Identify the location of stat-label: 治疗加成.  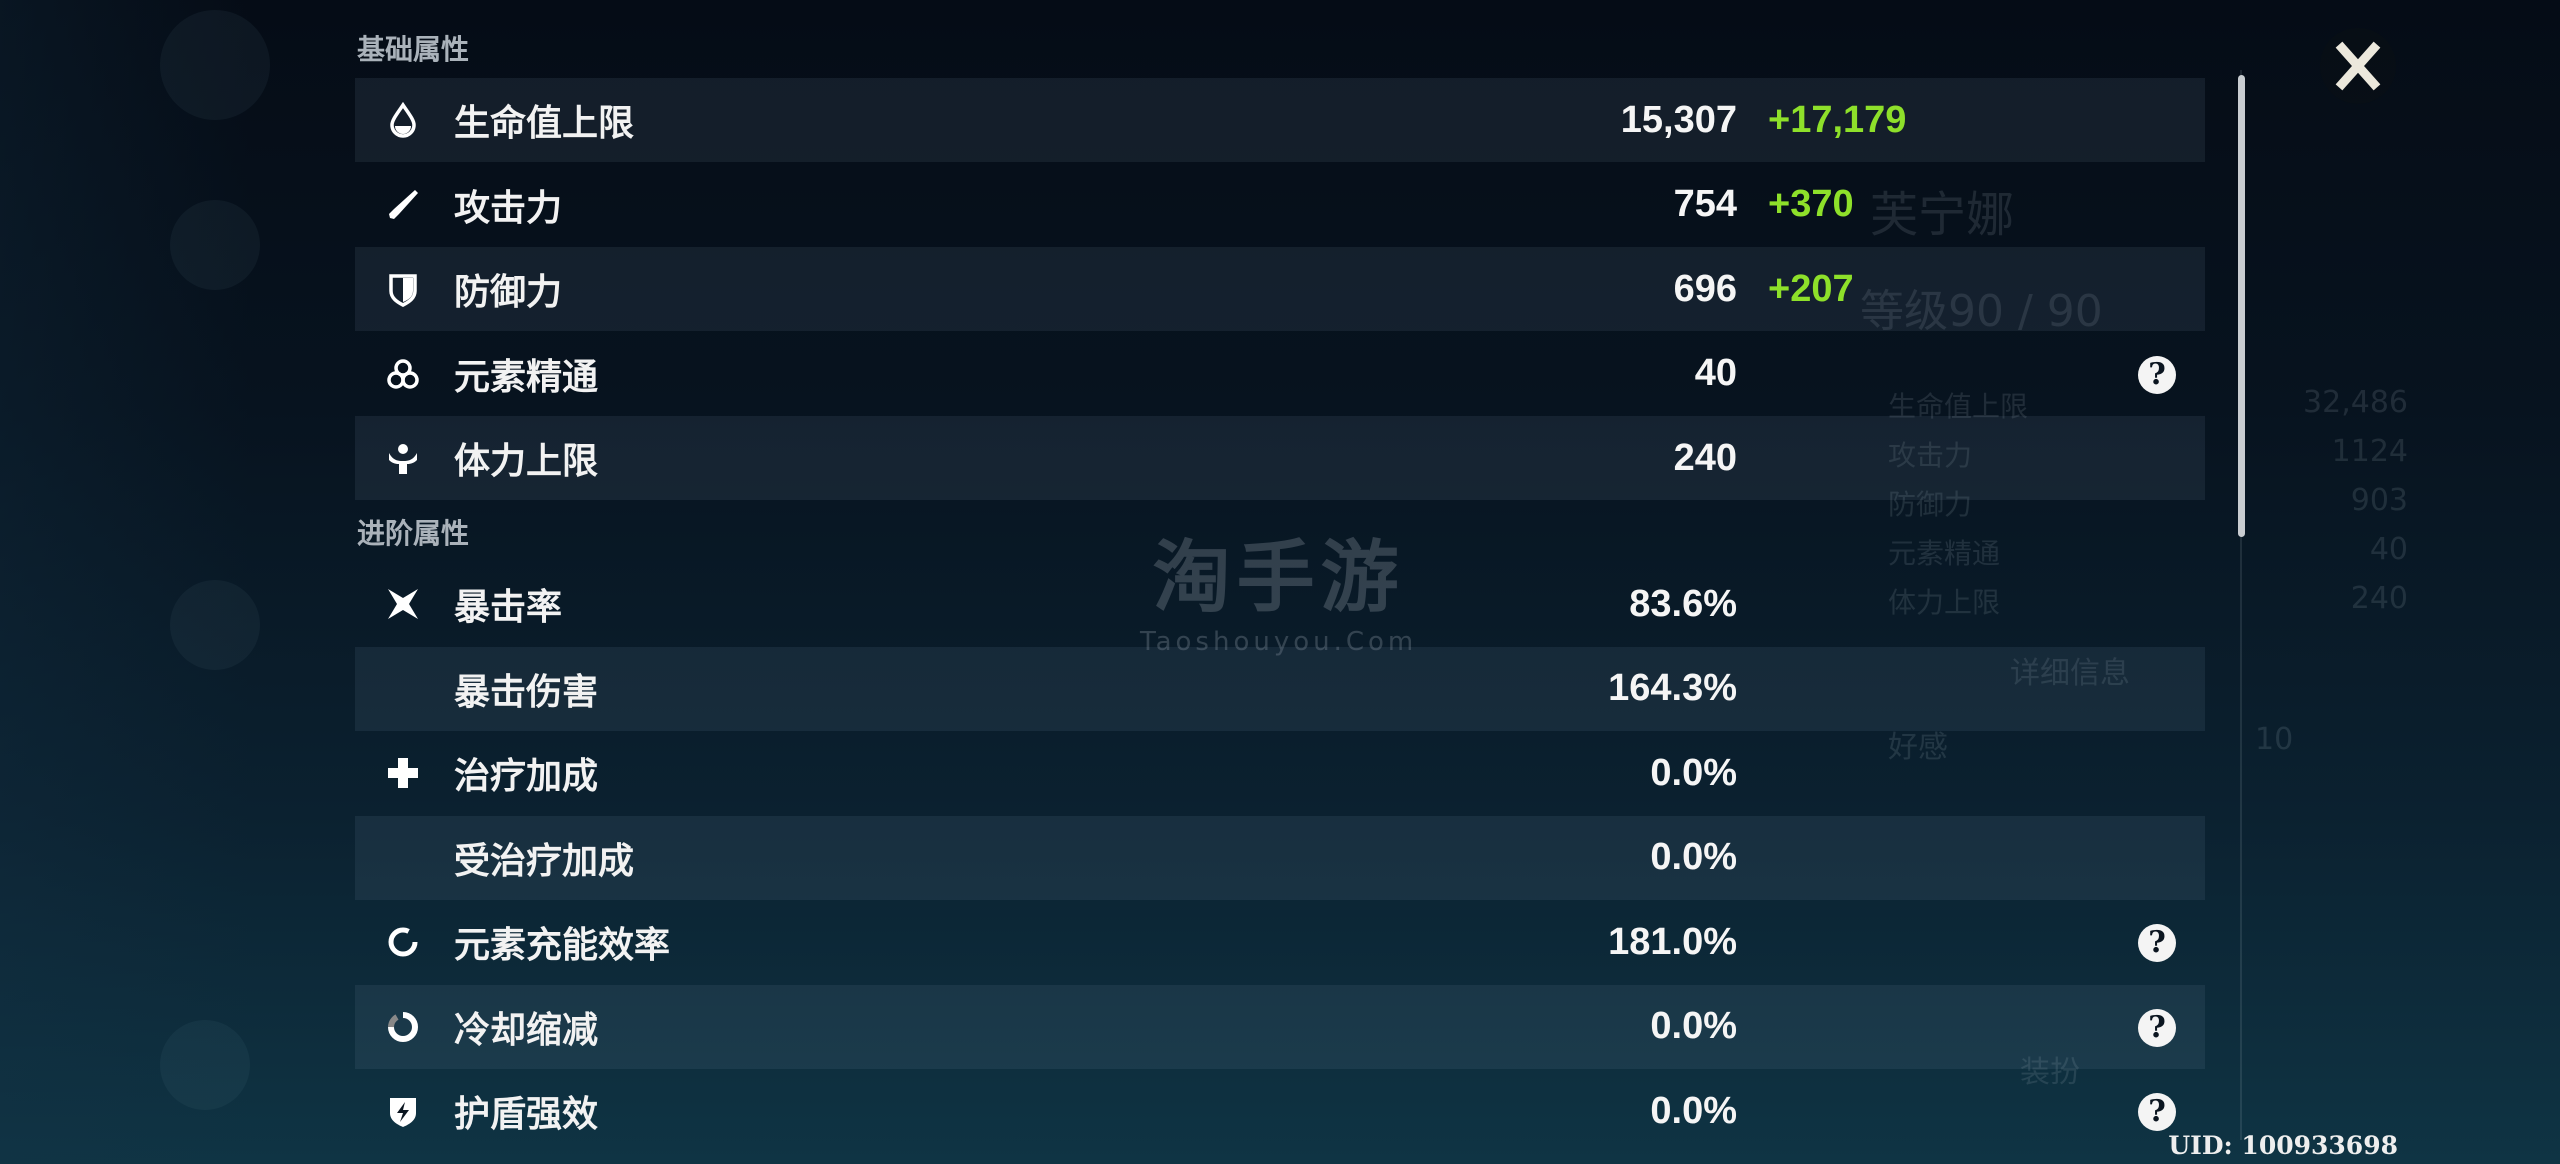
(526, 776).